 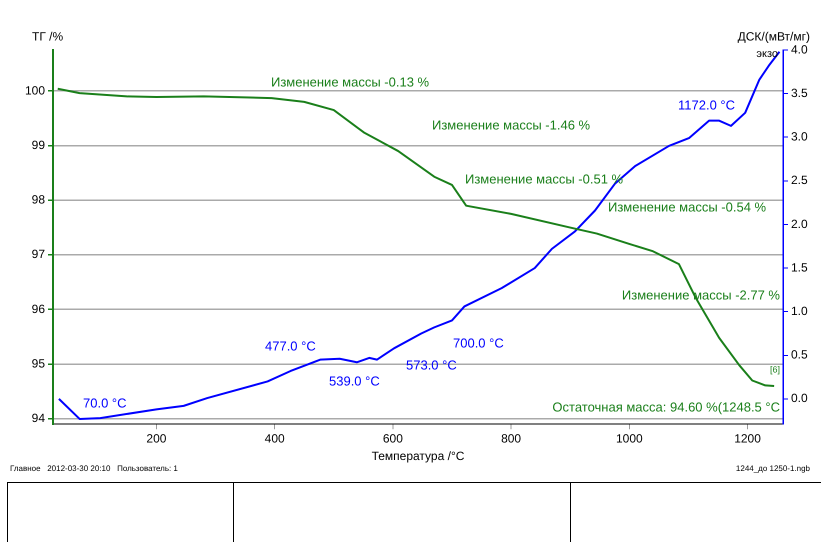 I want to click on y2-tick-label: 1.0, so click(x=799, y=311).